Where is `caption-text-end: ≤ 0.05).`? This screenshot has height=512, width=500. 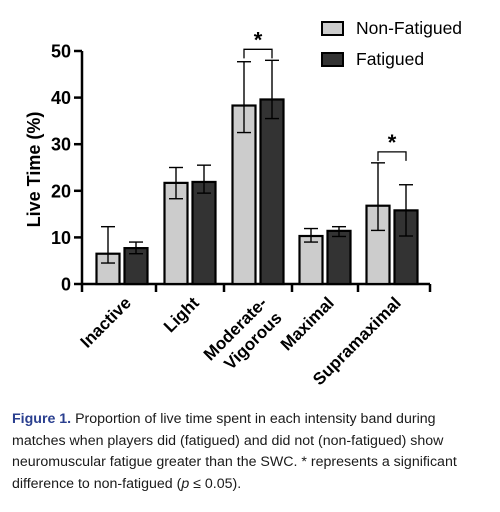
caption-text-end: ≤ 0.05). is located at coordinates (215, 483).